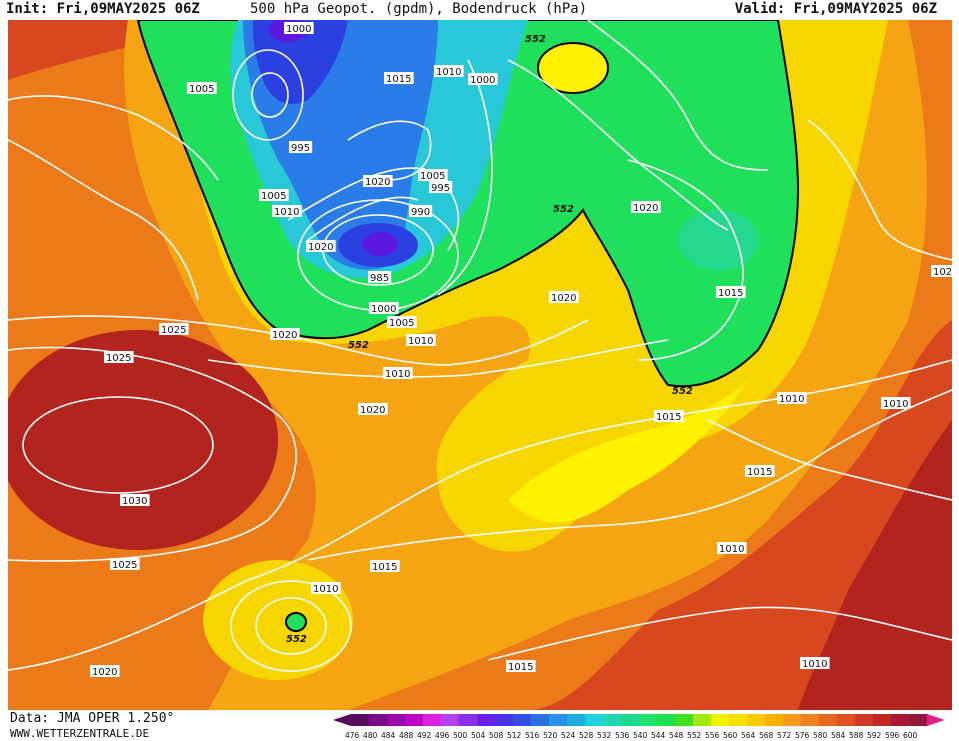 This screenshot has width=959, height=741. What do you see at coordinates (379, 278) in the screenshot?
I see `isobar-label: 985` at bounding box center [379, 278].